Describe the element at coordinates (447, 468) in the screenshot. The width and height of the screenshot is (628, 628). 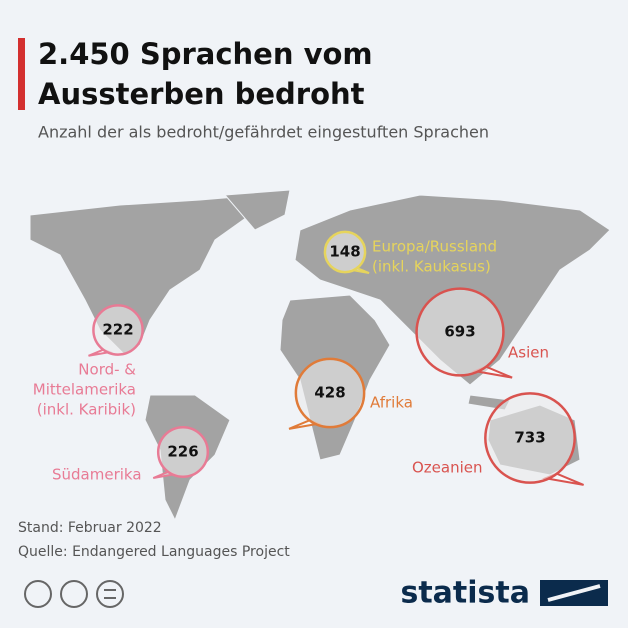
I see `region-label: Ozeanien` at that location.